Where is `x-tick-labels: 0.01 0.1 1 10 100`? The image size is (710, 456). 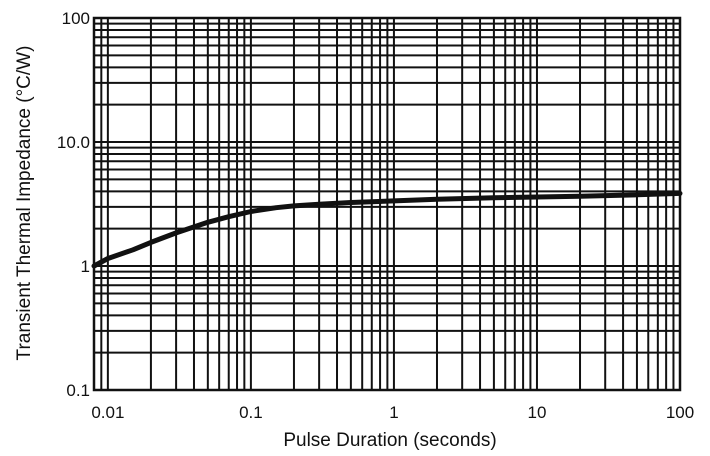
x-tick-labels: 0.01 0.1 1 10 100 is located at coordinates (392, 412).